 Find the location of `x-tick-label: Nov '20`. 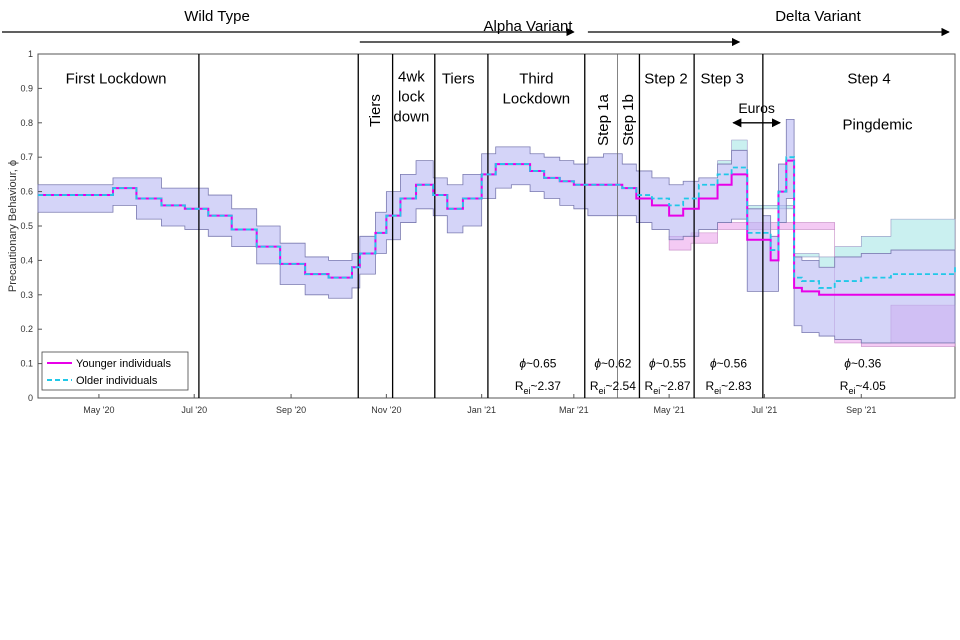

x-tick-label: Nov '20 is located at coordinates (386, 410).